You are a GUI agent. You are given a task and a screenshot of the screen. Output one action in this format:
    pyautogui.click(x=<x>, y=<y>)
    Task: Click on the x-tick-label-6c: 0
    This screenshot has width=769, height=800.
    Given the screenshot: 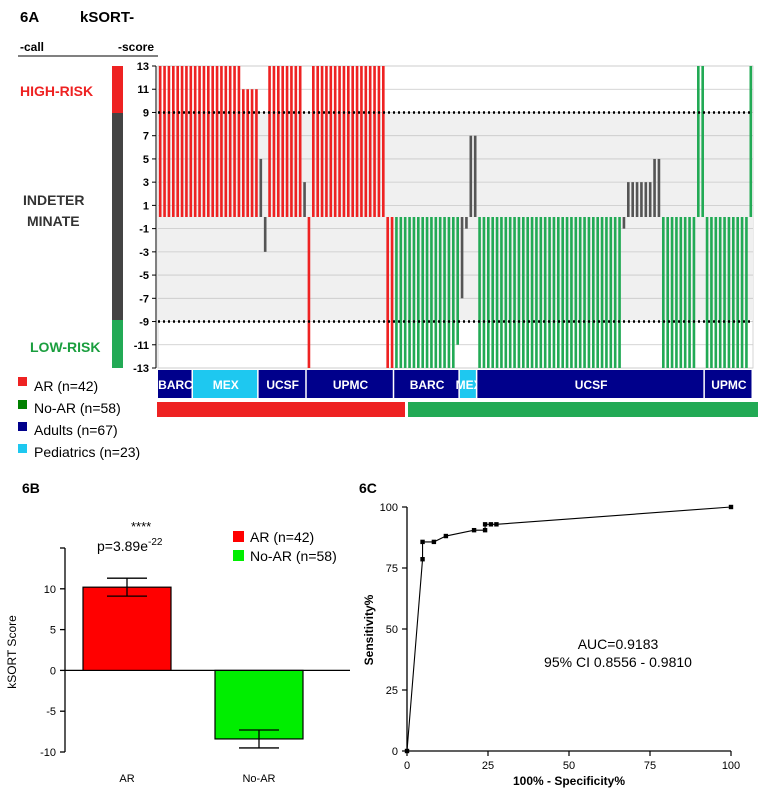 What is the action you would take?
    pyautogui.click(x=407, y=766)
    